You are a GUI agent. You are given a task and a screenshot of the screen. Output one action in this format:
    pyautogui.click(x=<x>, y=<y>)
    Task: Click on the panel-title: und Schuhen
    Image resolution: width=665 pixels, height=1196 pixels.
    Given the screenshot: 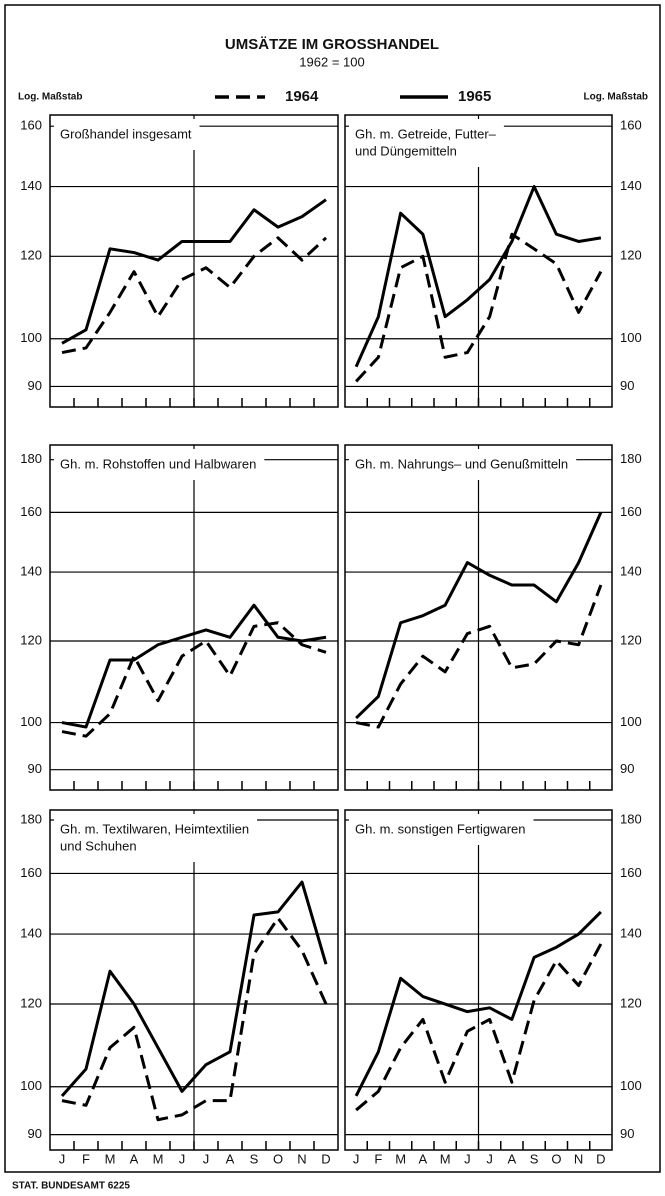 What is the action you would take?
    pyautogui.click(x=98, y=845)
    